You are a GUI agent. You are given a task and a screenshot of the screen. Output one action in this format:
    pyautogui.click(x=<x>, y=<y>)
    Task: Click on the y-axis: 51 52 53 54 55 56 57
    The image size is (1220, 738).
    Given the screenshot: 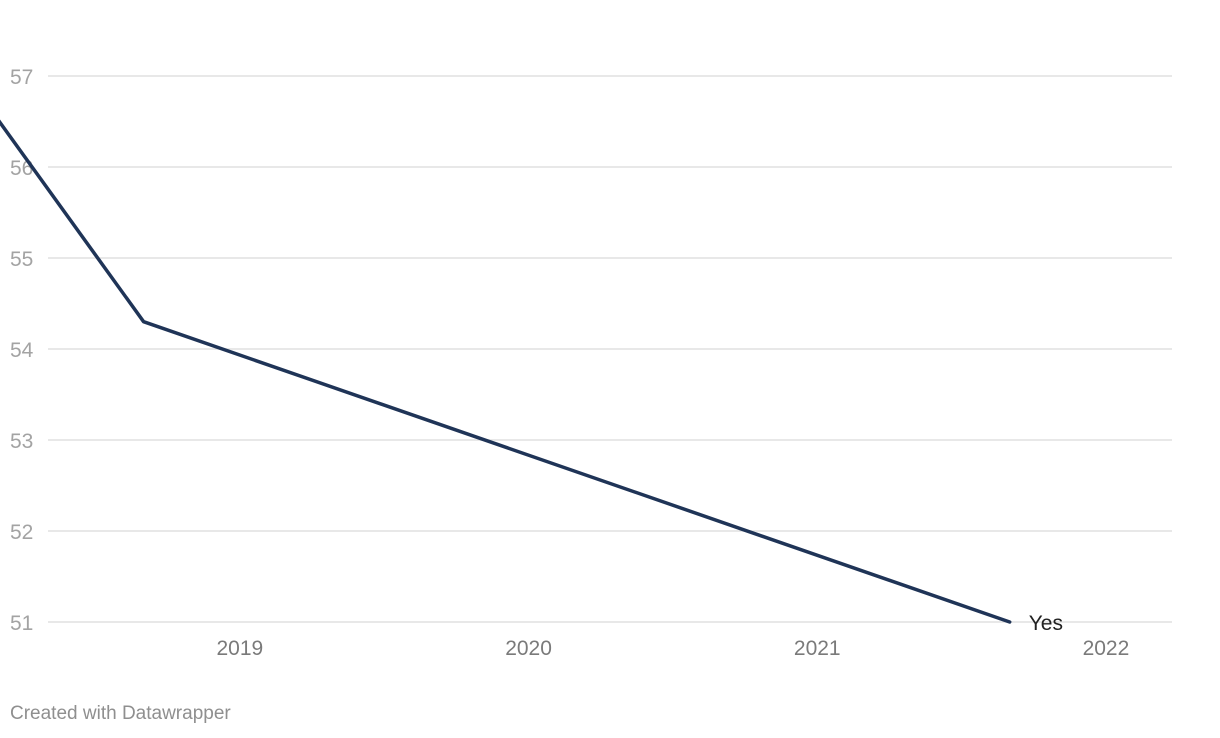 What is the action you would take?
    pyautogui.click(x=22, y=350)
    